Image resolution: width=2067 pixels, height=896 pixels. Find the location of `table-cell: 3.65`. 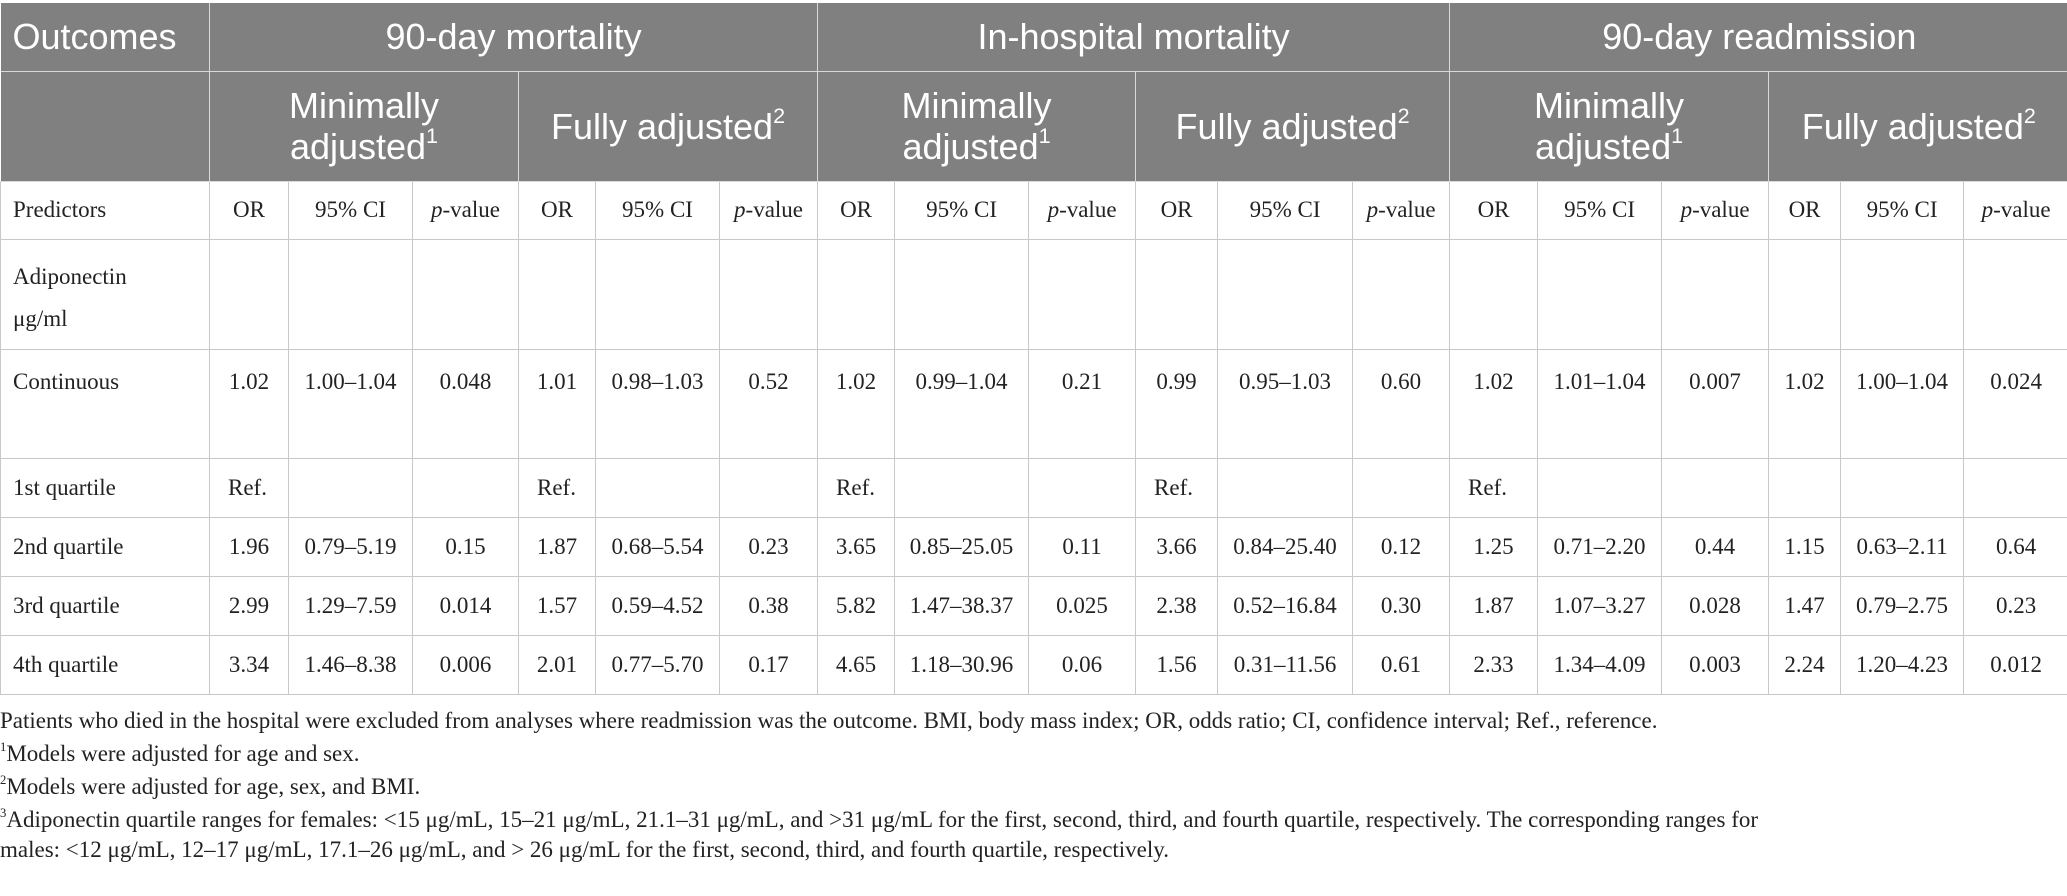

table-cell: 3.65 is located at coordinates (856, 547).